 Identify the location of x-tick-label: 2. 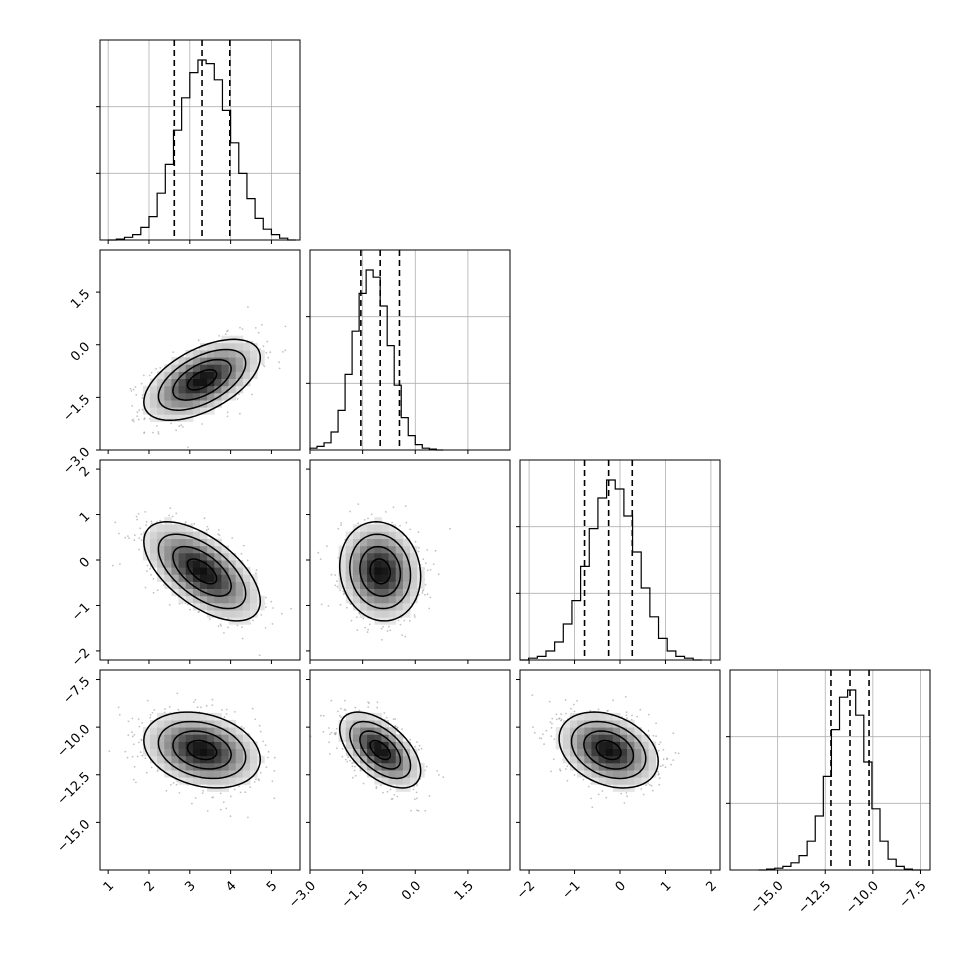
(711, 886).